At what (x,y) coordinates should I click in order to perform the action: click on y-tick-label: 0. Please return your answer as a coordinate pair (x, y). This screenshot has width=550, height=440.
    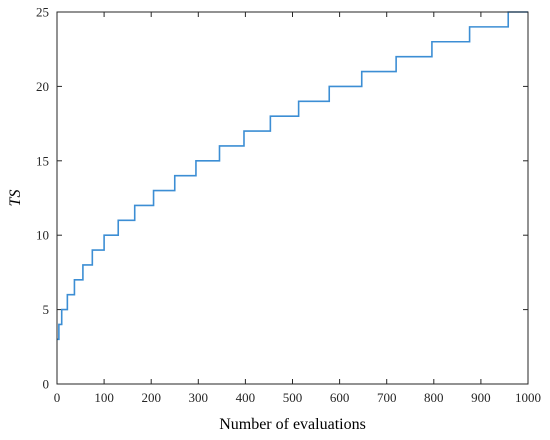
    Looking at the image, I should click on (46, 384).